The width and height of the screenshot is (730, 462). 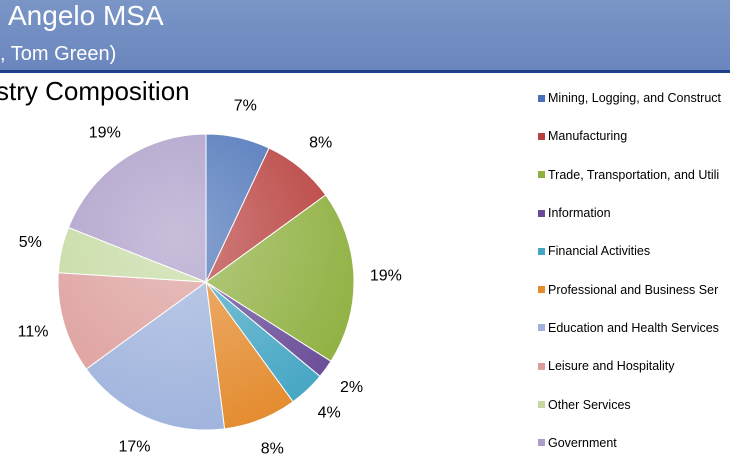 What do you see at coordinates (320, 143) in the screenshot?
I see `pie-label-1: 8%` at bounding box center [320, 143].